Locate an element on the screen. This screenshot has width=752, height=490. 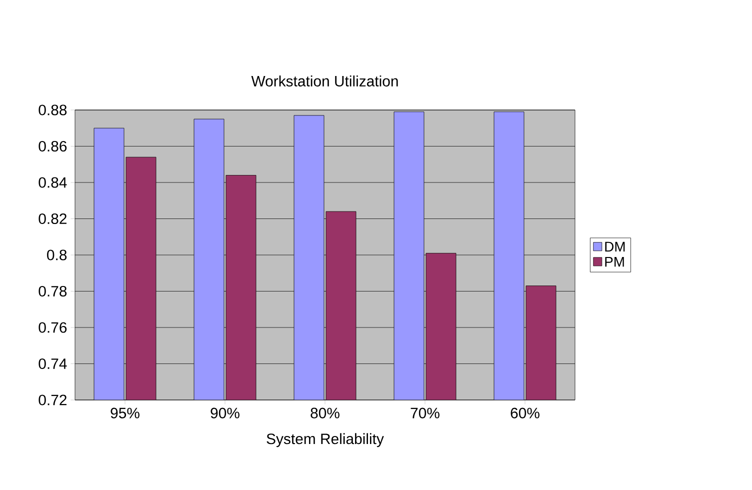
y-tick-label: 0.78 is located at coordinates (52, 291).